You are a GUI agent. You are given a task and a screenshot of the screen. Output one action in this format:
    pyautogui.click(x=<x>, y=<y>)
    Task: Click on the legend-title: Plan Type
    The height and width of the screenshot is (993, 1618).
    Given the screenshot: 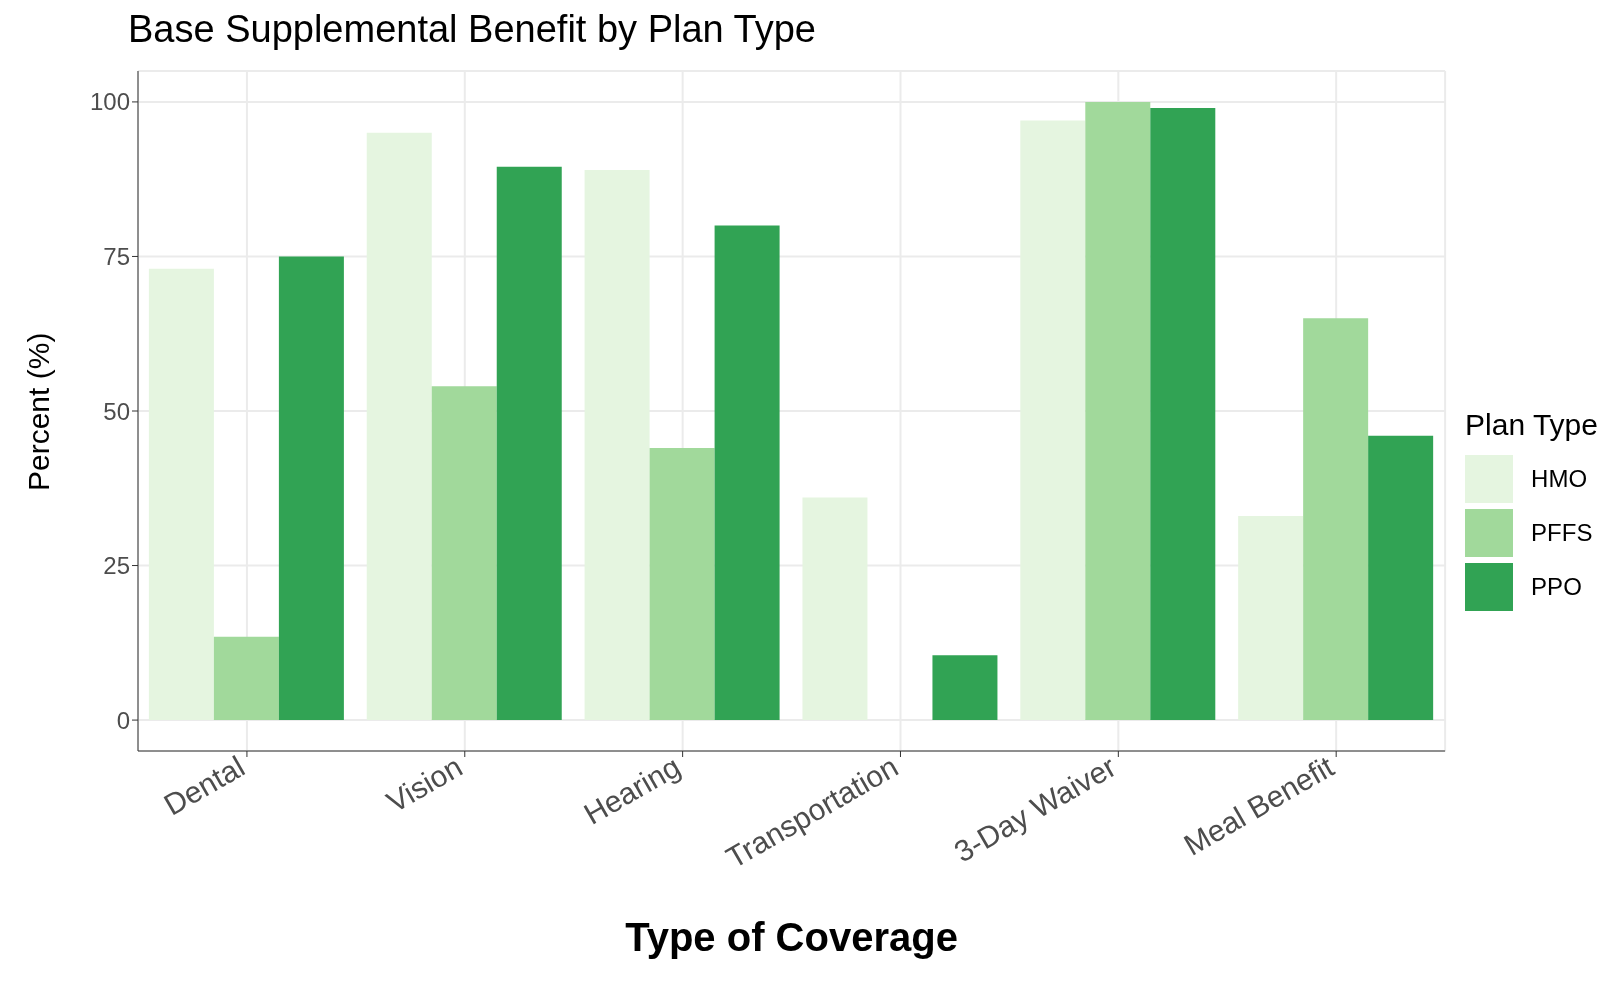 What is the action you would take?
    pyautogui.click(x=1531, y=425)
    